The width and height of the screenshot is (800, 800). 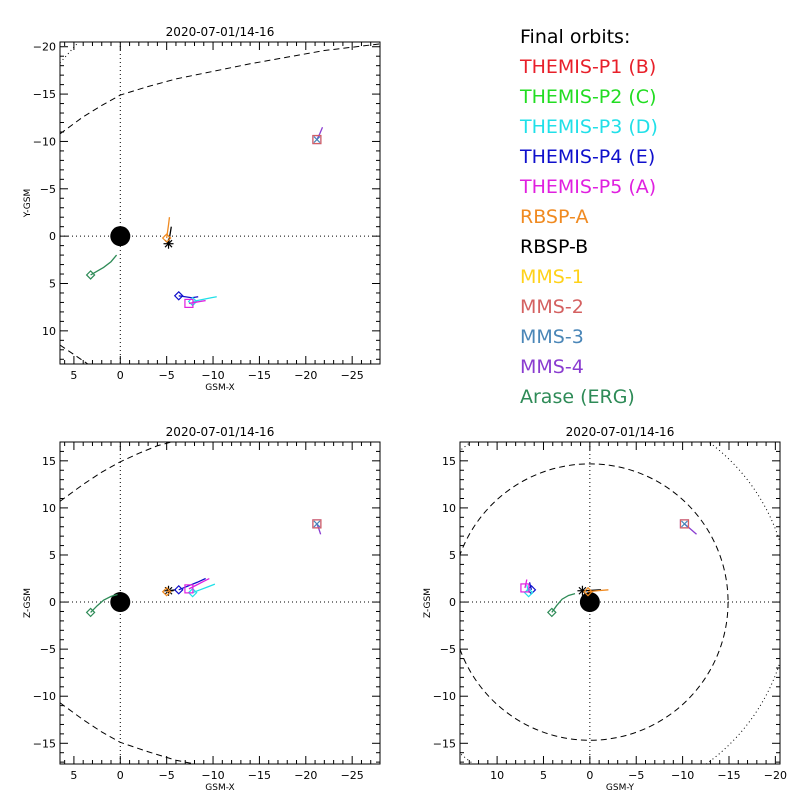 I want to click on y-axis-label: Y-GSM, so click(x=28, y=203).